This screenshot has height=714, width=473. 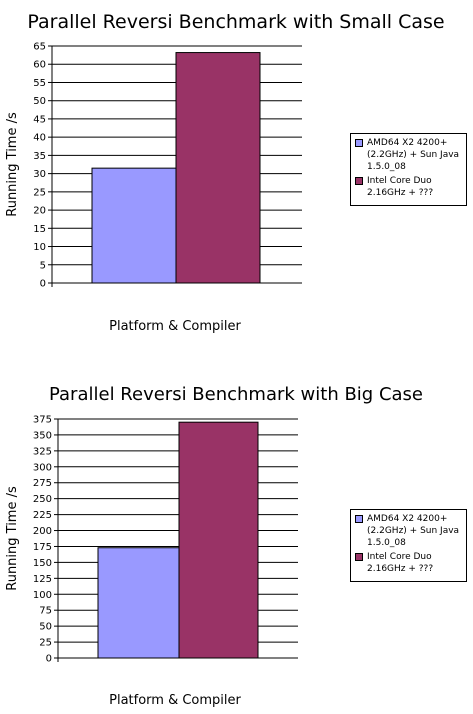 What do you see at coordinates (39, 156) in the screenshot?
I see `y-tick-label: 35` at bounding box center [39, 156].